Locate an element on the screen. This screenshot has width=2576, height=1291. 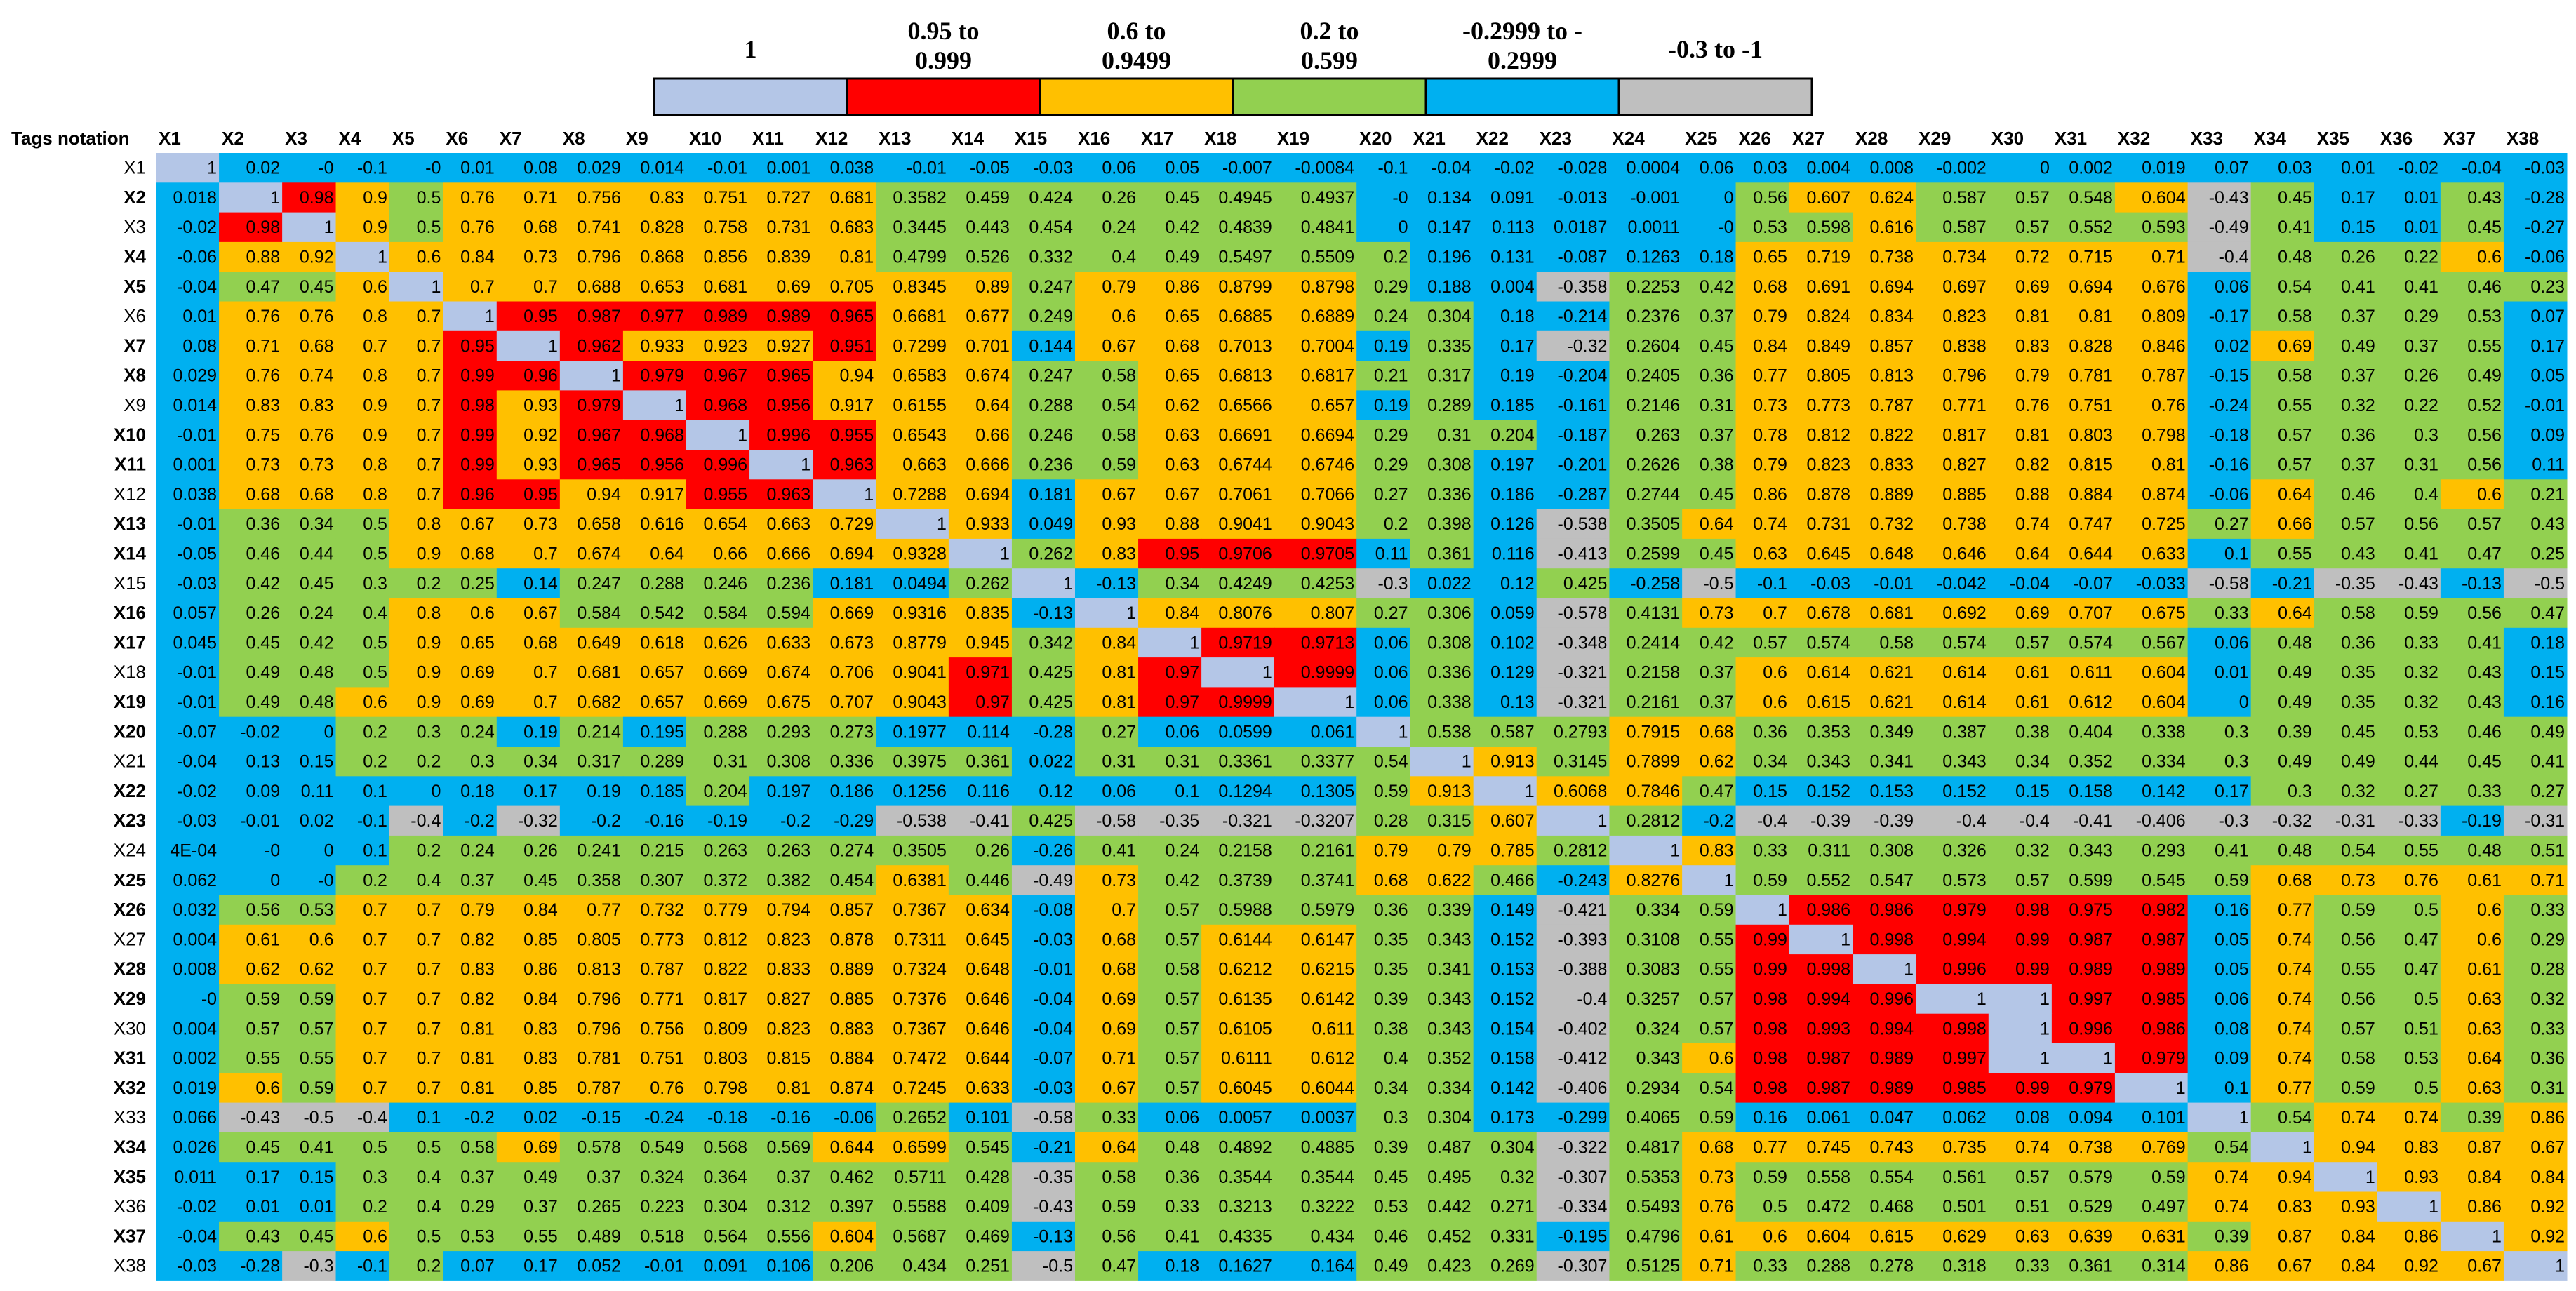
cell-value: 0.8799 is located at coordinates (1245, 287).